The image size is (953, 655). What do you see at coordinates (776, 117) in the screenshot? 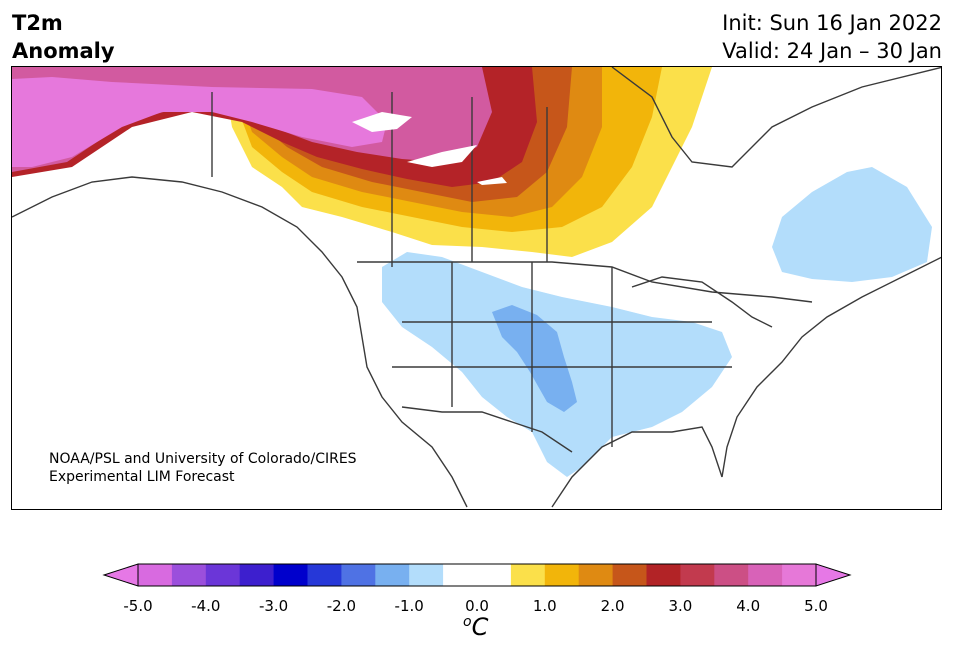
I see `hudson-bay-coast` at bounding box center [776, 117].